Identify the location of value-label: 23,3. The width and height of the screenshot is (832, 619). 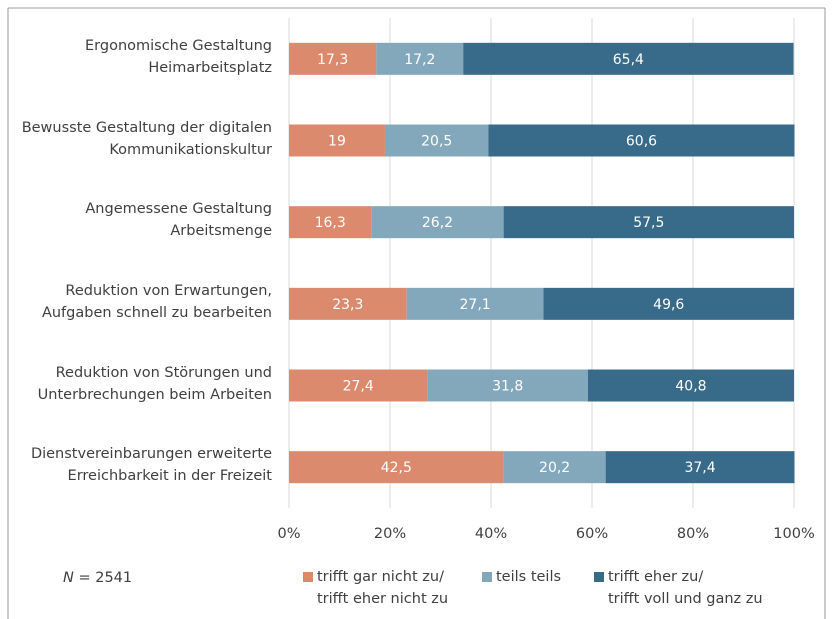
(347, 305).